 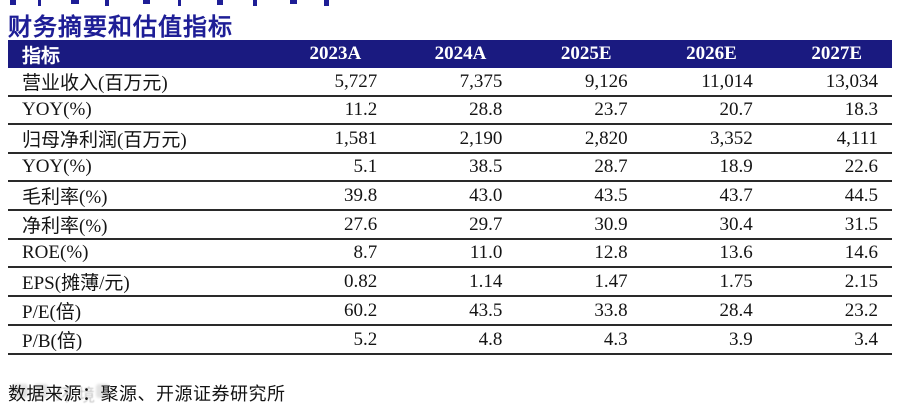 What do you see at coordinates (704, 110) in the screenshot?
I see `cell-value: 20.7` at bounding box center [704, 110].